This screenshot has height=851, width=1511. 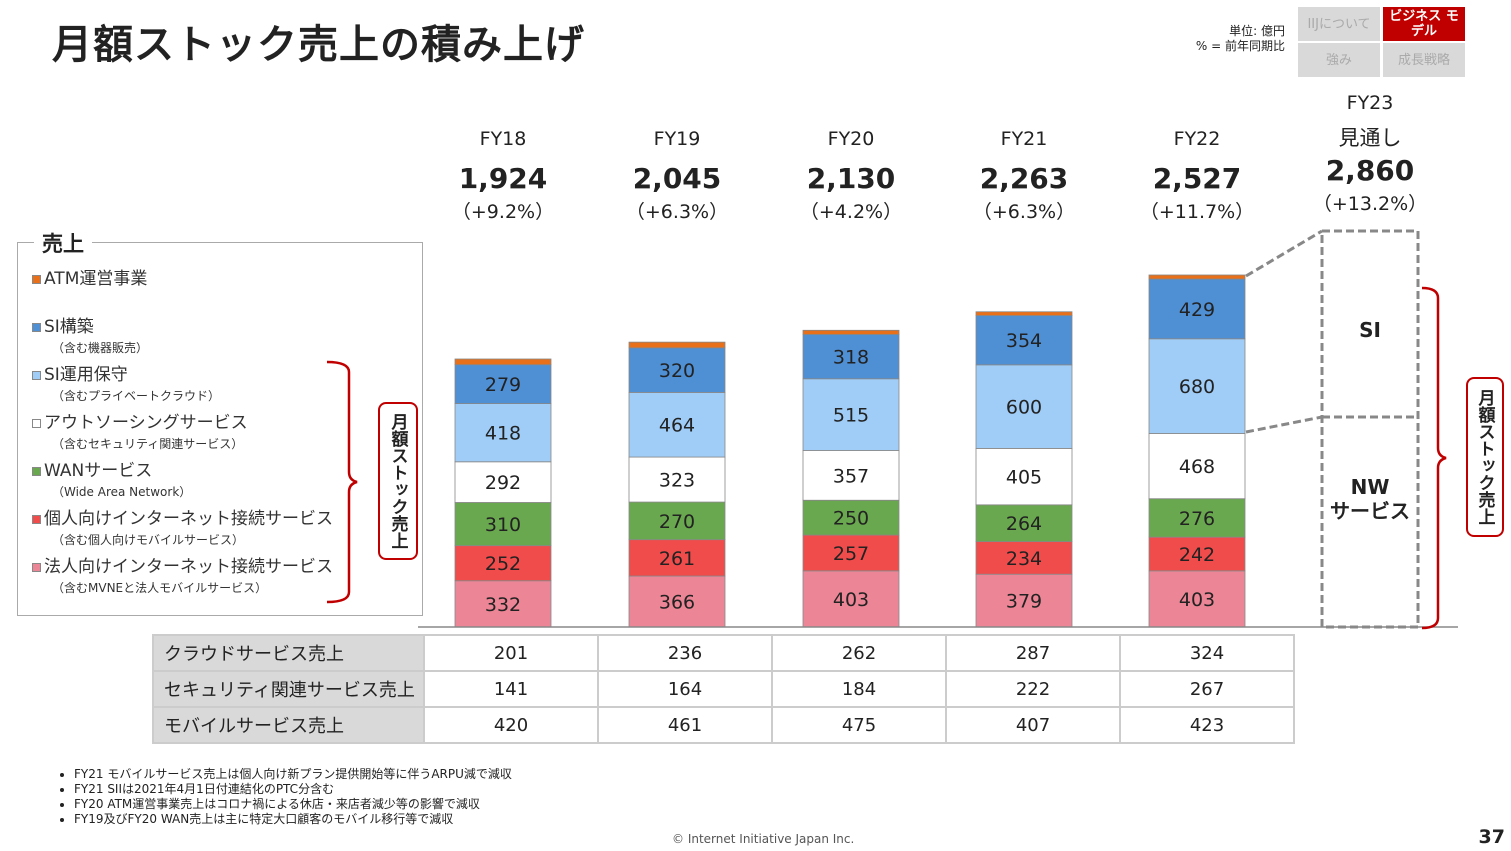 I want to click on data-label: 270, so click(x=677, y=522).